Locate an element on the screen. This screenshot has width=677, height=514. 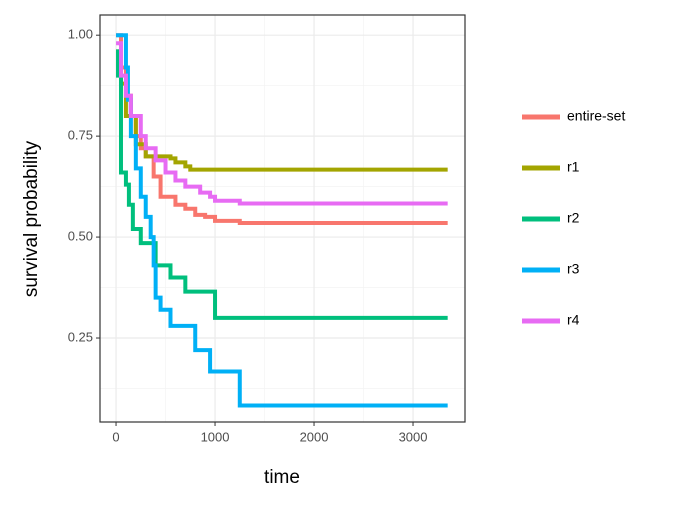
y-tick-label: 1.00 is located at coordinates (80, 34).